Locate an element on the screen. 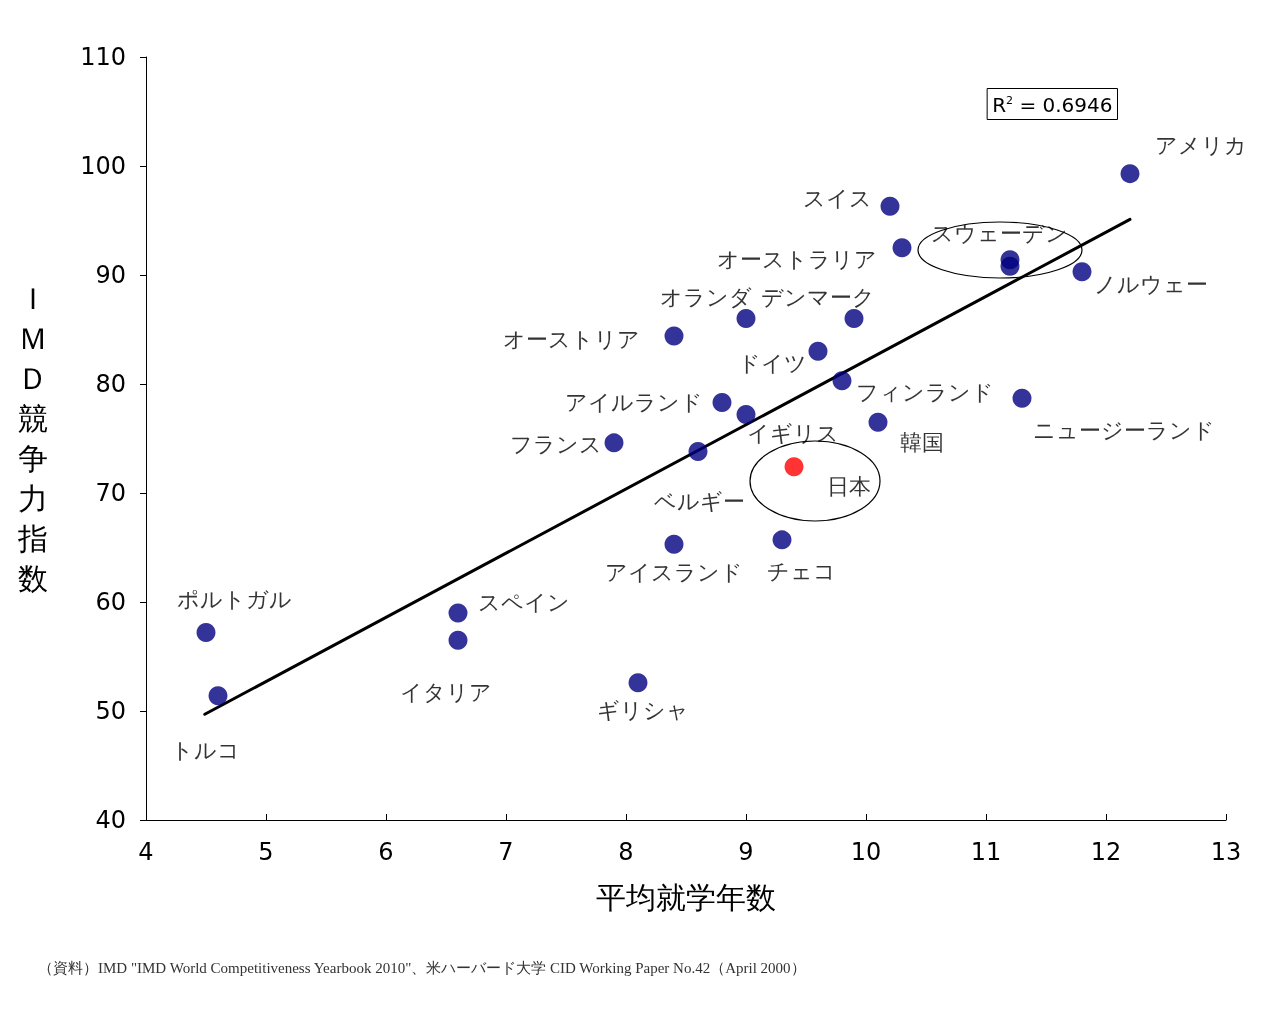 The width and height of the screenshot is (1268, 1010). annotation: デンマーク is located at coordinates (818, 298).